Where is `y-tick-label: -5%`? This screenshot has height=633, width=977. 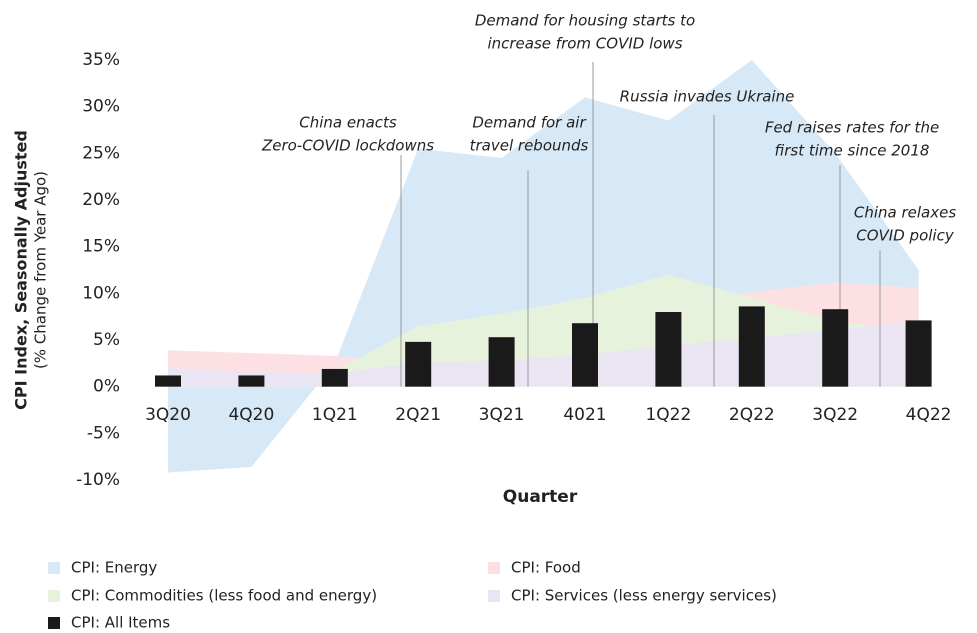 y-tick-label: -5% is located at coordinates (103, 433).